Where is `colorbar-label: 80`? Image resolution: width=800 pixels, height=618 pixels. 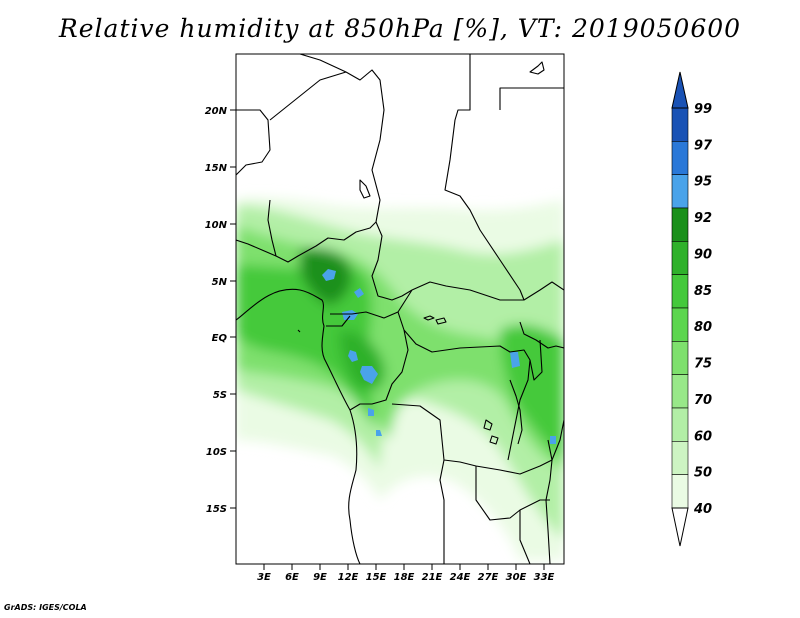
colorbar-label: 80 is located at coordinates (703, 327).